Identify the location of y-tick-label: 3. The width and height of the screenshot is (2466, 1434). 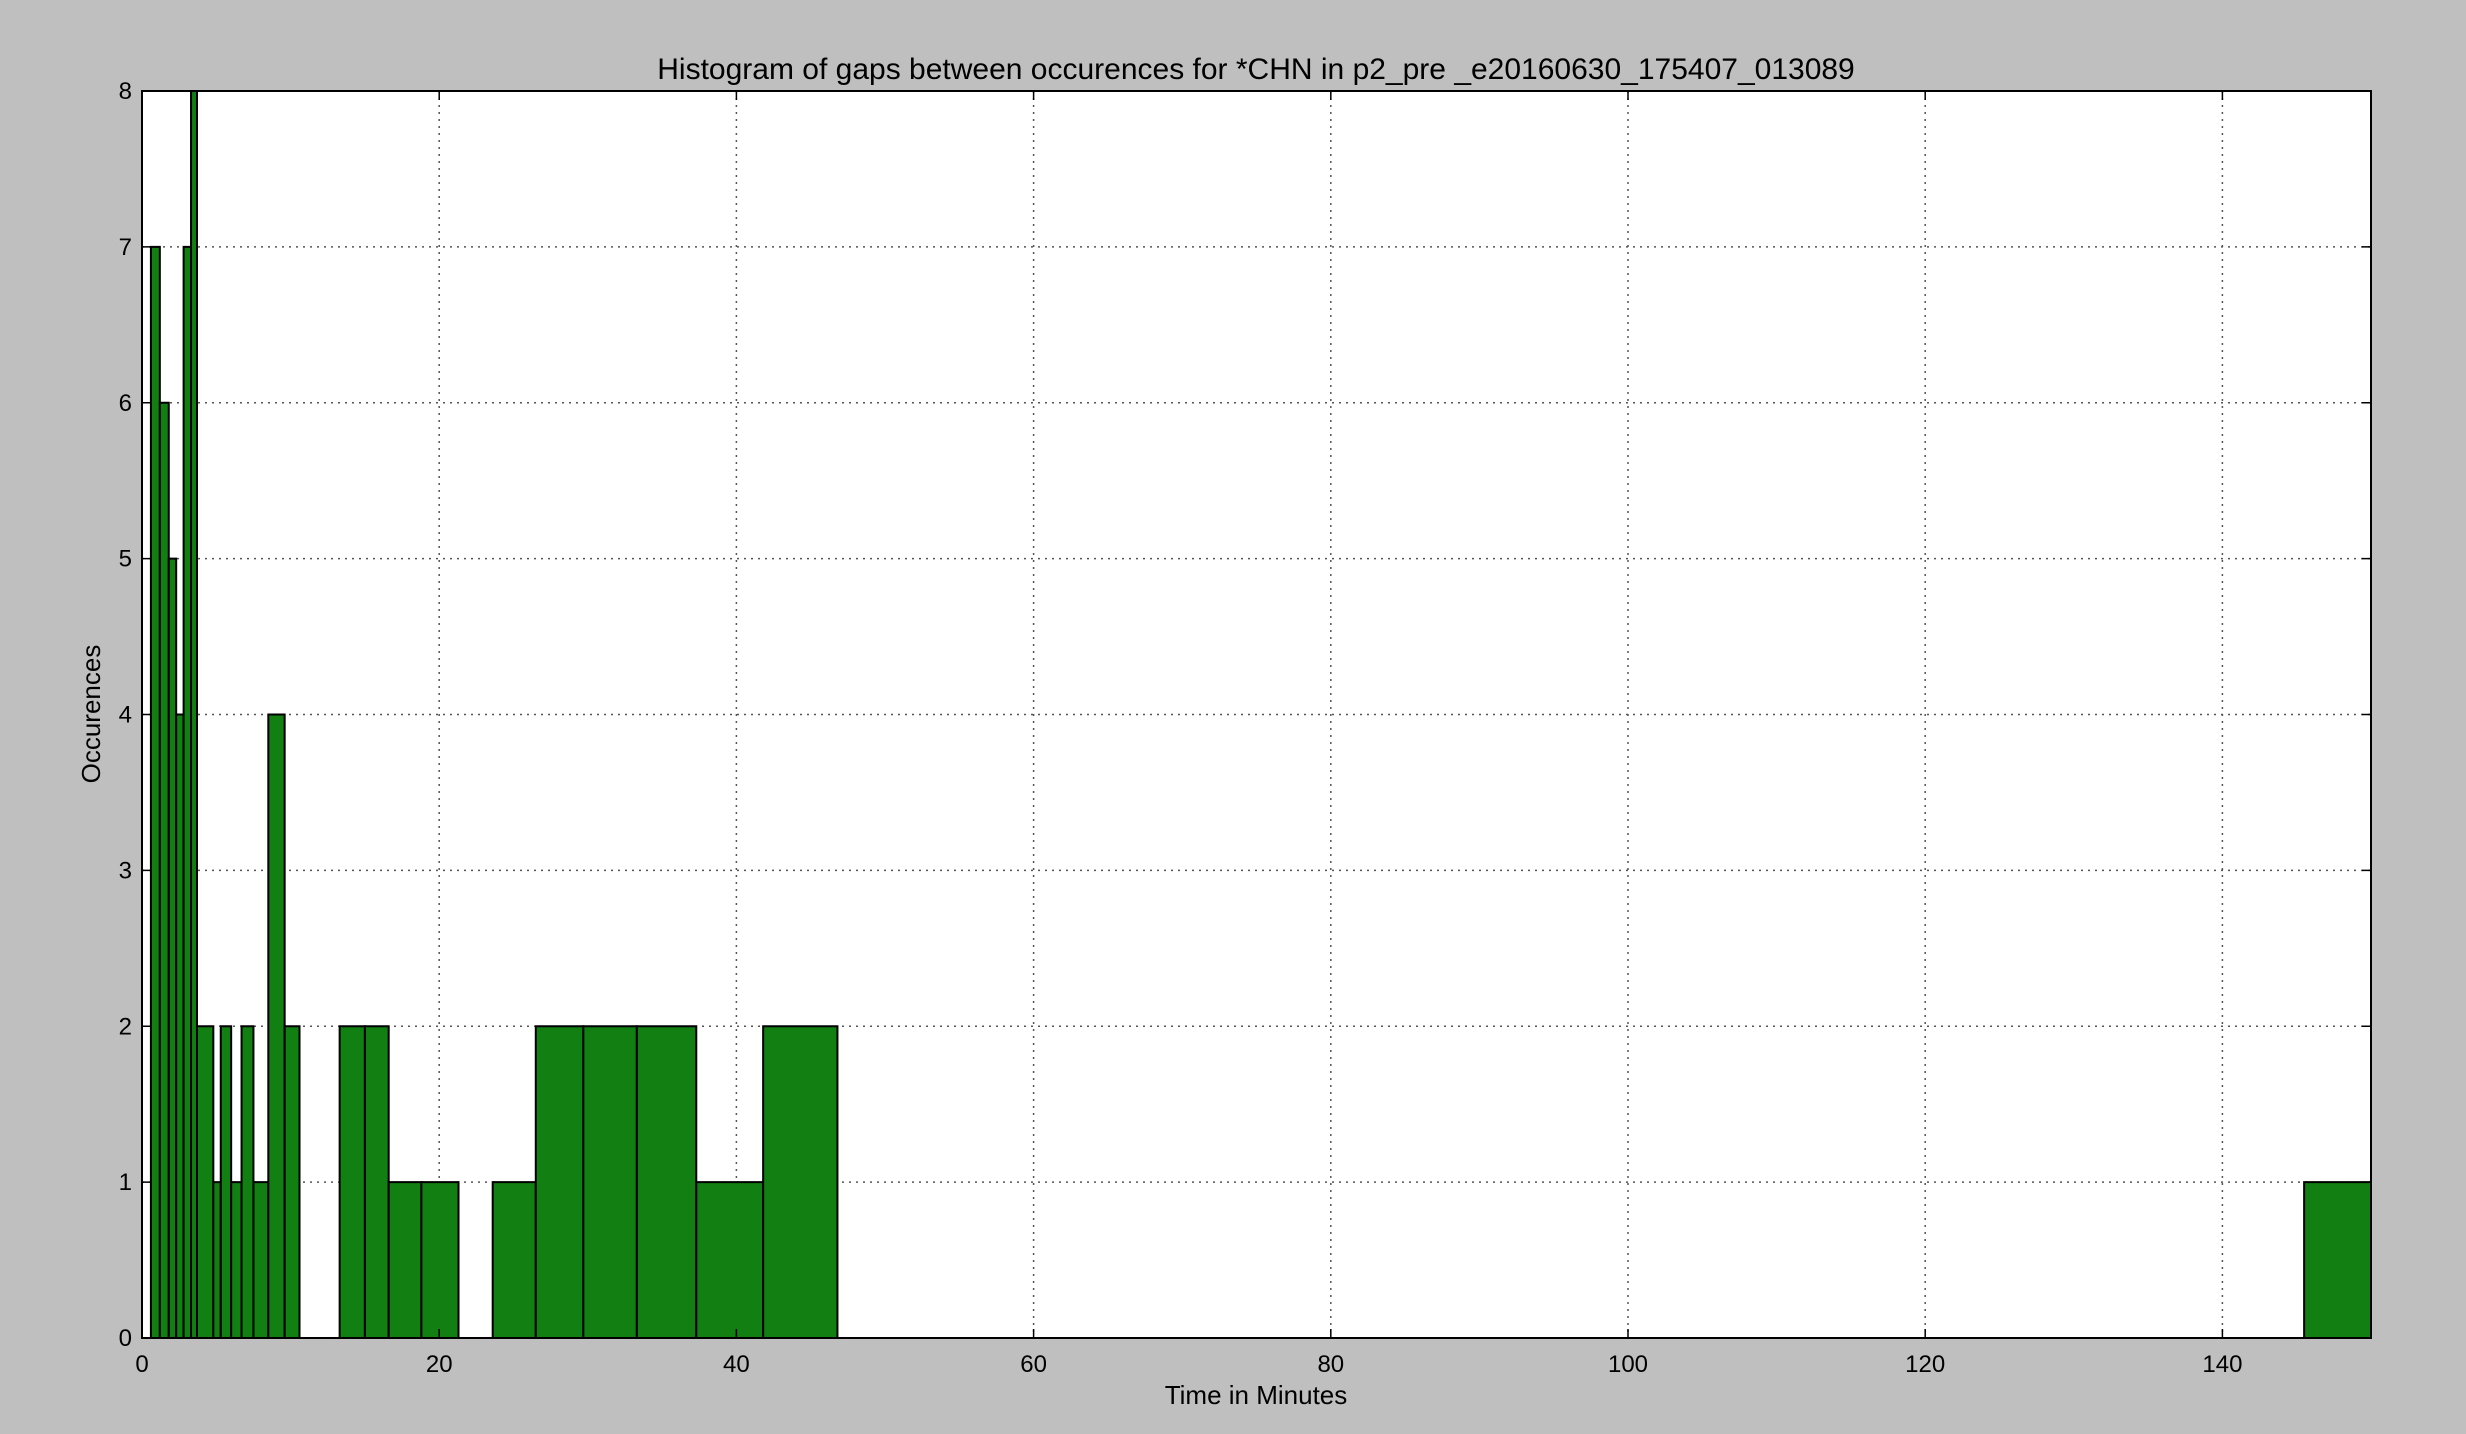
(125, 870).